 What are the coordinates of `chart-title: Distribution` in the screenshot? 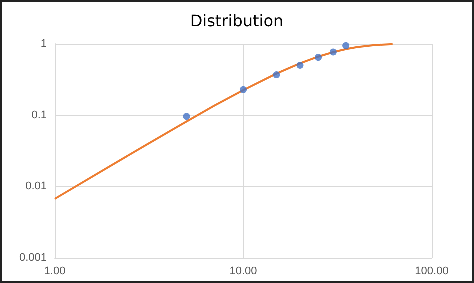 It's located at (237, 21).